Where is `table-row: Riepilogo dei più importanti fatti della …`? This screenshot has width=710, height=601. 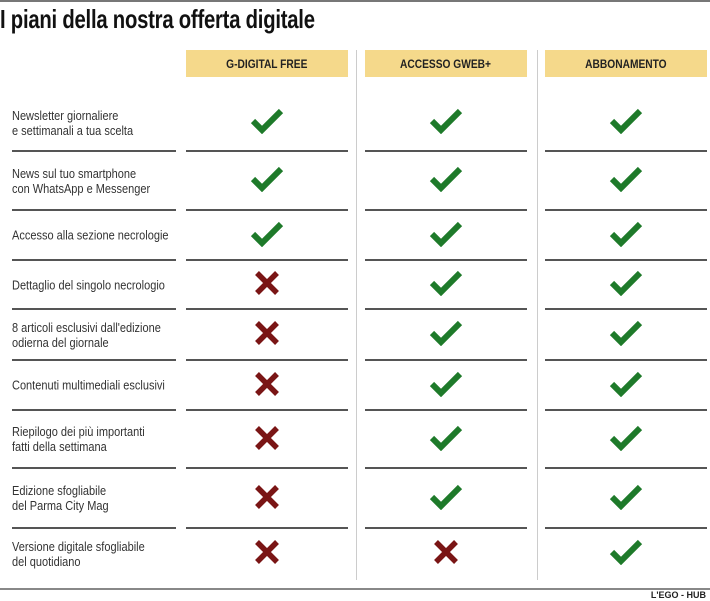
table-row: Riepilogo dei più importanti fatti della … is located at coordinates (355, 440).